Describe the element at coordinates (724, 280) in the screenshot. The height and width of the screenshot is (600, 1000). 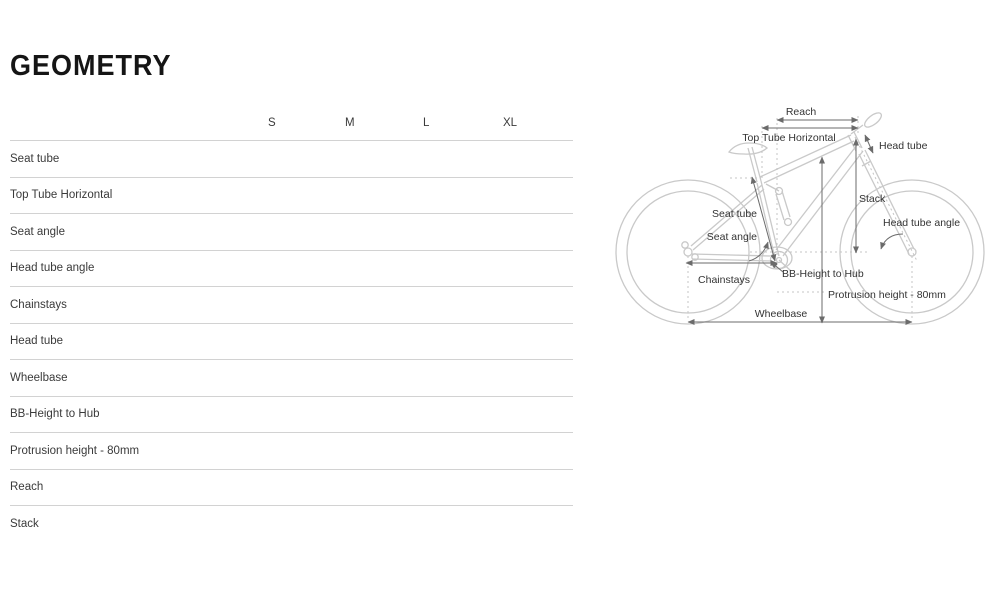
I see `chainstays-label: Chainstays` at that location.